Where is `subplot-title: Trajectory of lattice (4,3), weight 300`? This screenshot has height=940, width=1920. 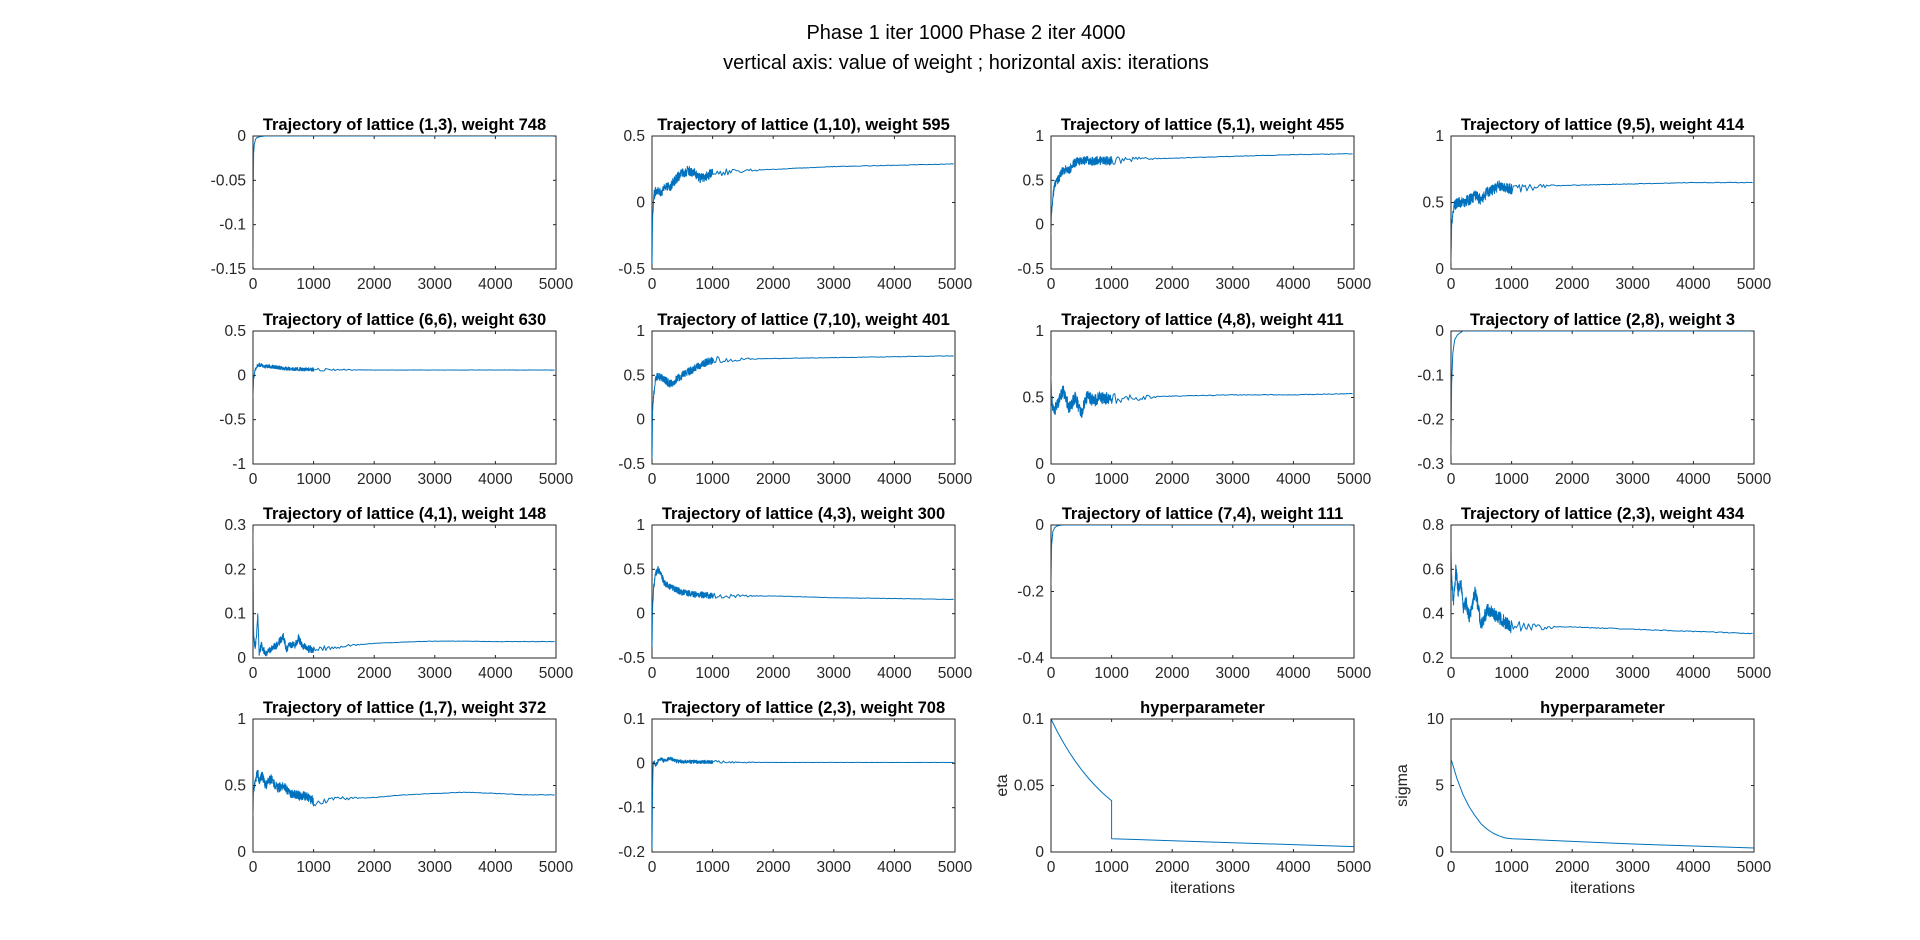
subplot-title: Trajectory of lattice (4,3), weight 300 is located at coordinates (803, 514).